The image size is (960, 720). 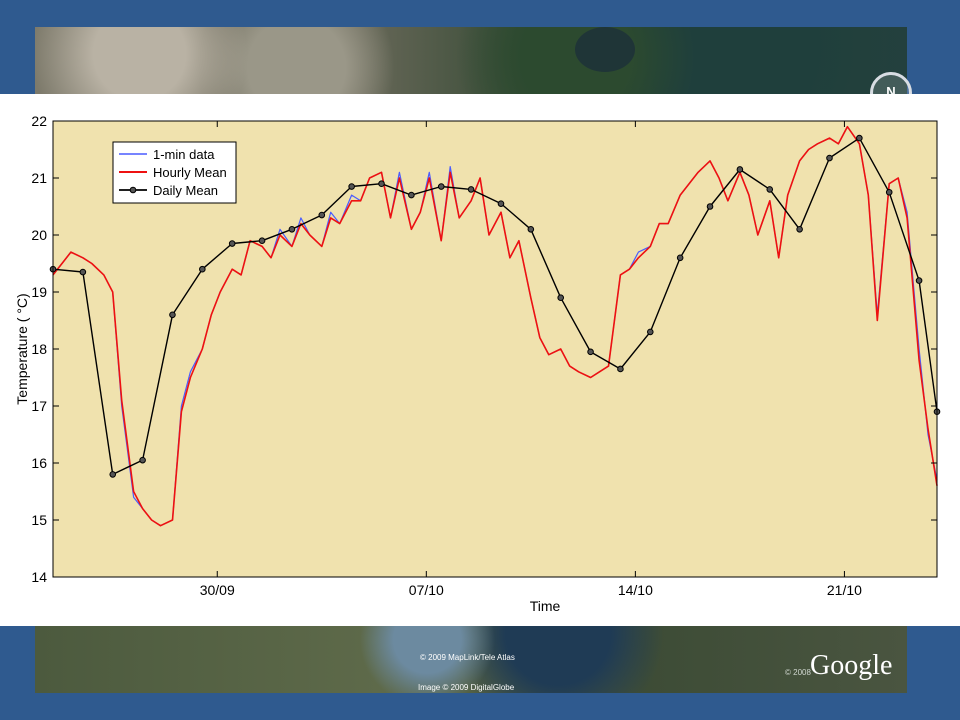 What do you see at coordinates (217, 590) in the screenshot?
I see `x-tick-label: 30/09` at bounding box center [217, 590].